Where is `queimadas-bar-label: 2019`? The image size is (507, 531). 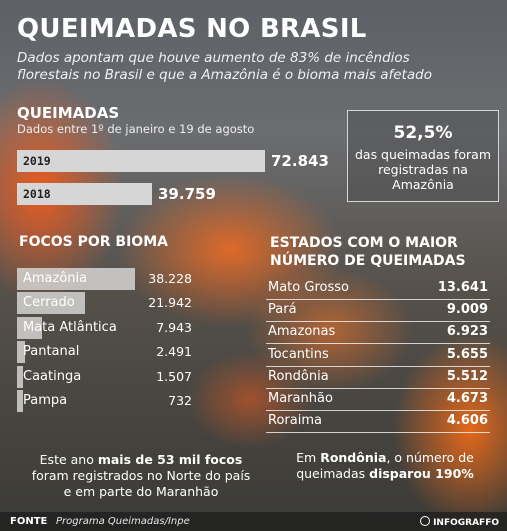 queimadas-bar-label: 2019 is located at coordinates (37, 161).